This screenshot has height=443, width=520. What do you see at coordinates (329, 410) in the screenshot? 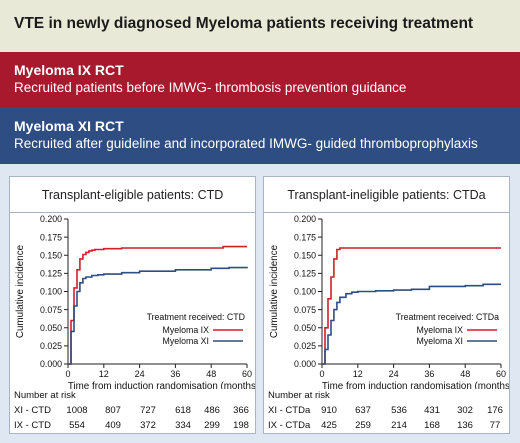
I see `risk-cell: 910` at bounding box center [329, 410].